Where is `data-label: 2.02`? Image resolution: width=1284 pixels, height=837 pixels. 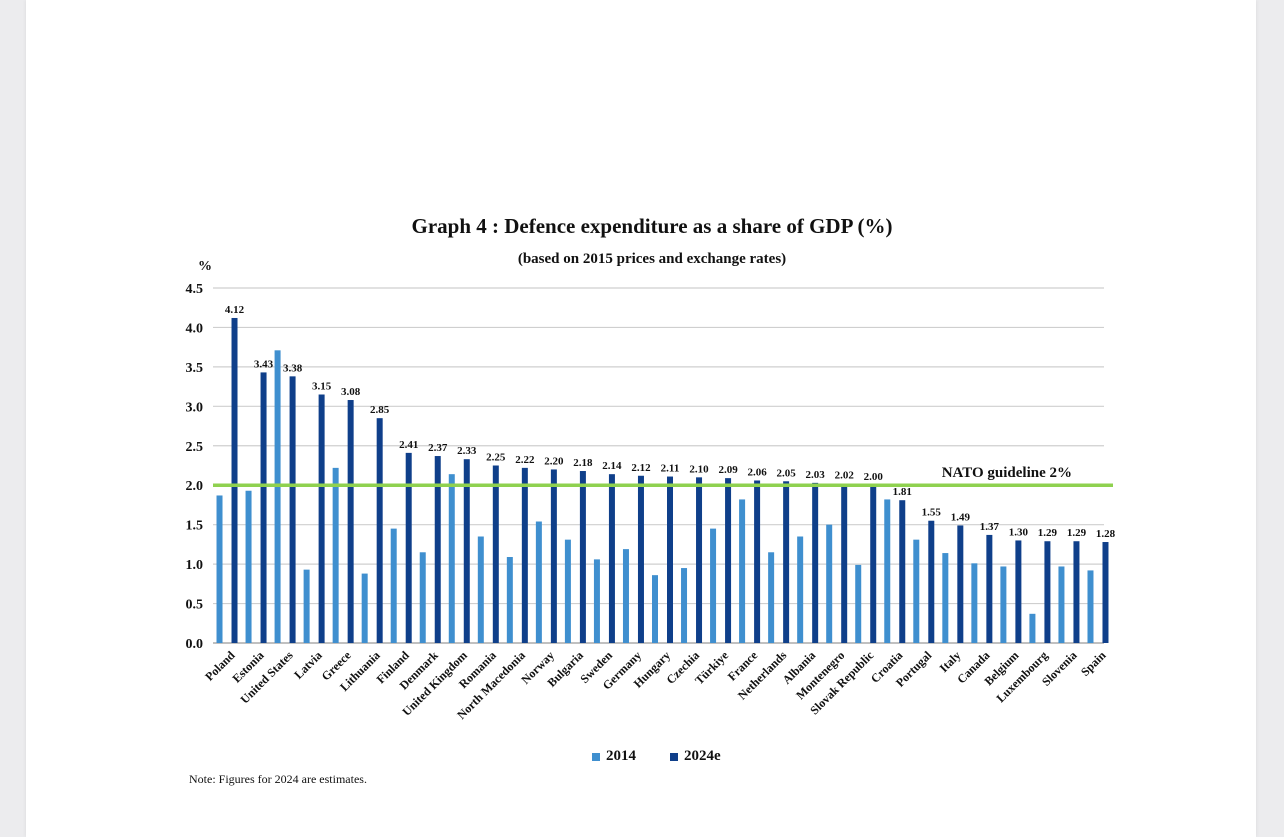
data-label: 2.02 is located at coordinates (845, 476).